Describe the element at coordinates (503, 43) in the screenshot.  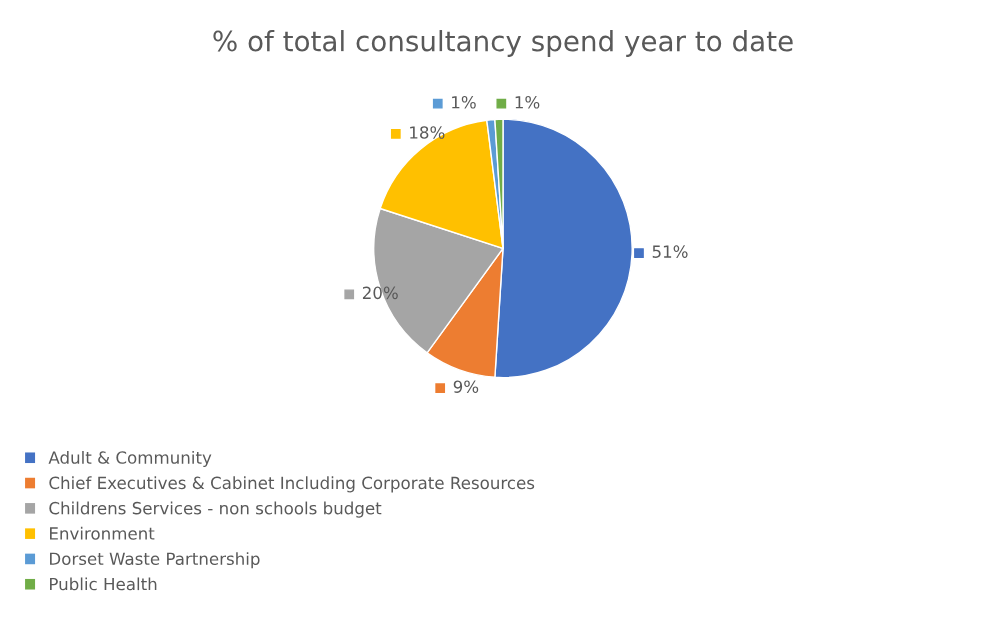
I see `chart-title: % of total consultancy spend year to date` at that location.